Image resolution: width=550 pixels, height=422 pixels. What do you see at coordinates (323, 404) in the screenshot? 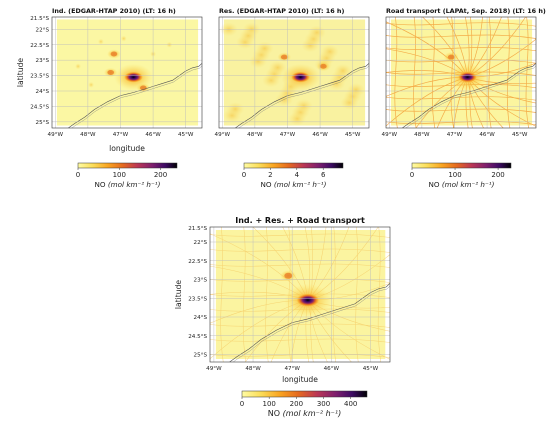
I see `colorbar-tick-label: 300` at bounding box center [323, 404].